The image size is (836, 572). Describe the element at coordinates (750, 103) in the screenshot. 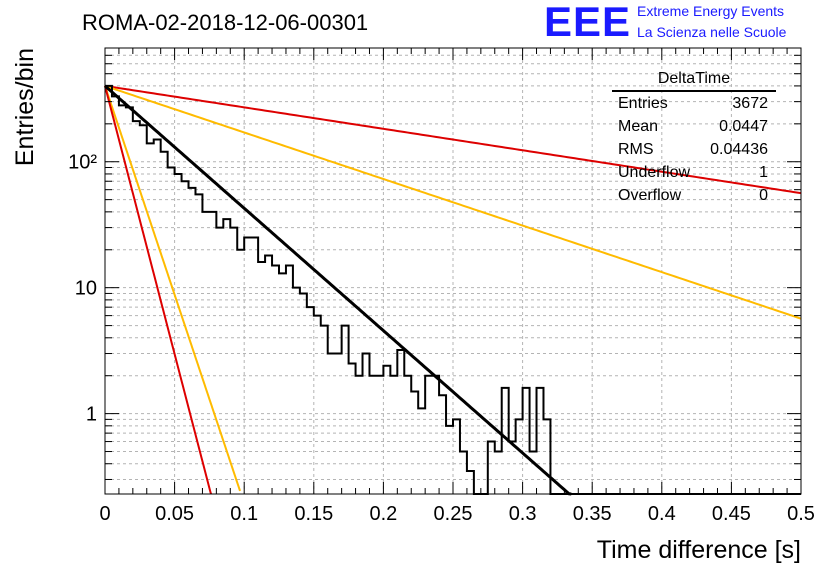

I see `stats-value: 3672` at that location.